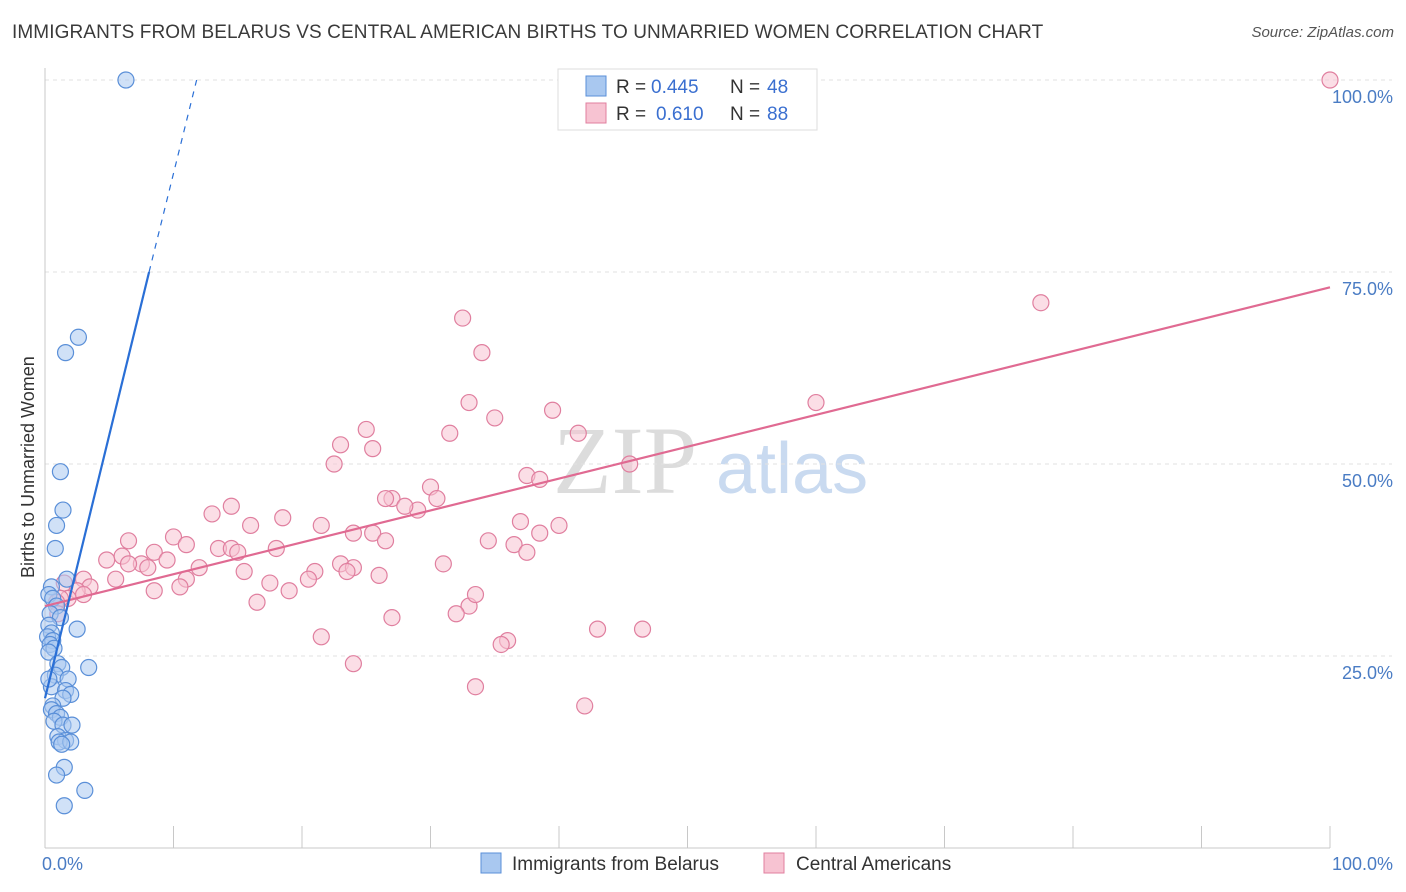  What do you see at coordinates (1362, 97) in the screenshot?
I see `y-tick-label: 100.0%` at bounding box center [1362, 97].